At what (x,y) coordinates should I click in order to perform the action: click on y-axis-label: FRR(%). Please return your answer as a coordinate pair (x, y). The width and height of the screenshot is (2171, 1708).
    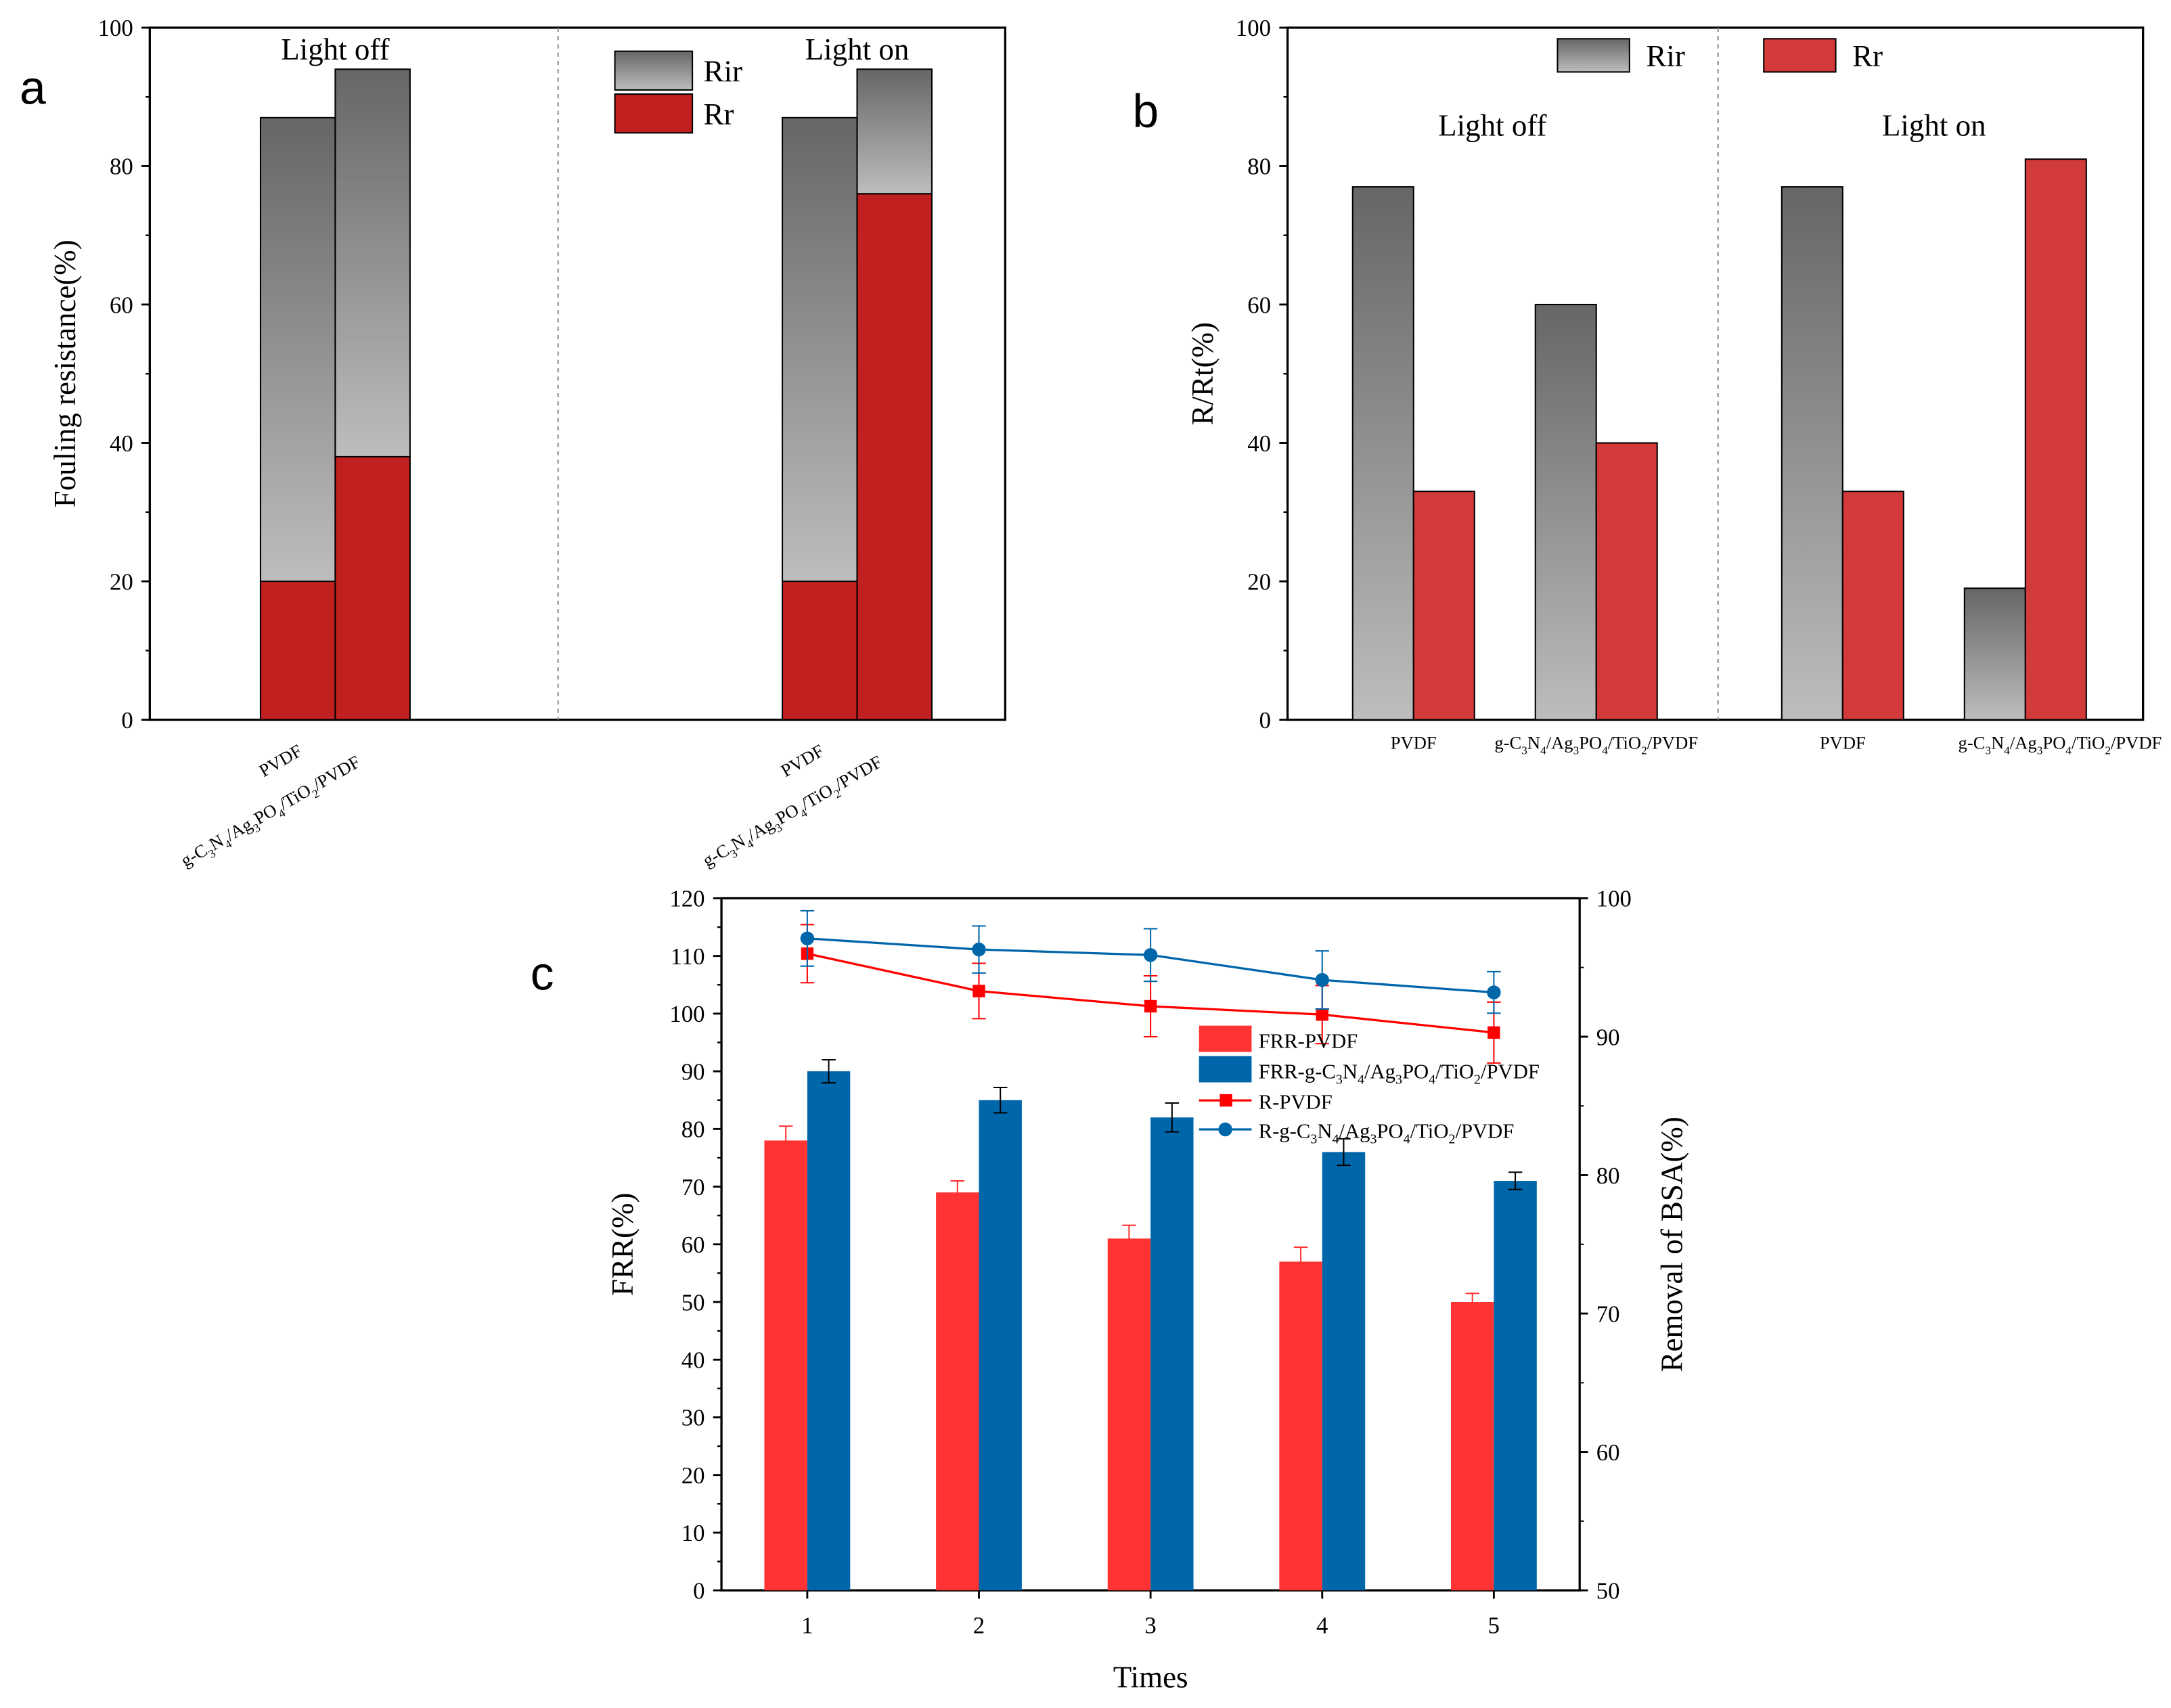
    Looking at the image, I should click on (623, 1244).